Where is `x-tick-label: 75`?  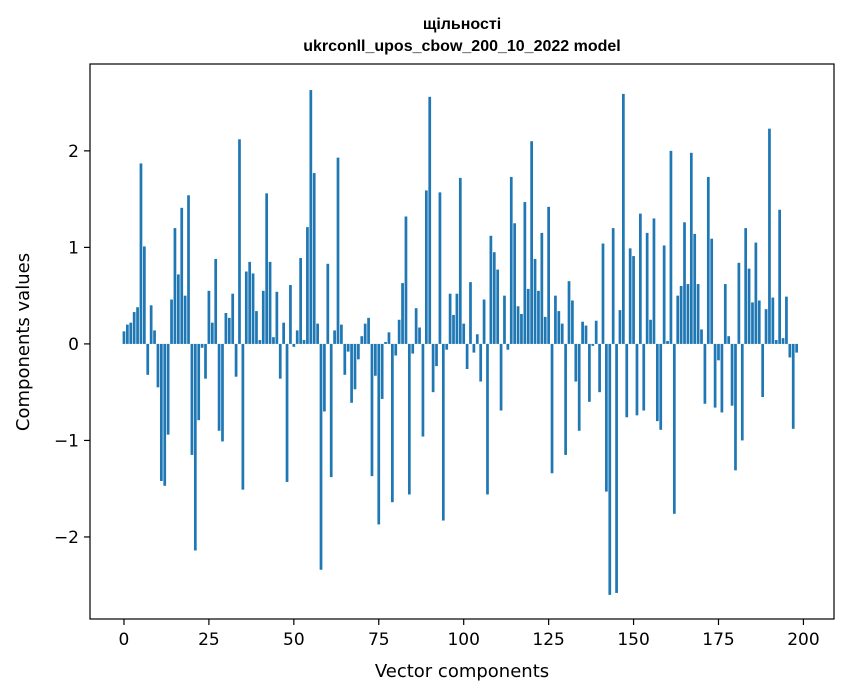
x-tick-label: 75 is located at coordinates (379, 640).